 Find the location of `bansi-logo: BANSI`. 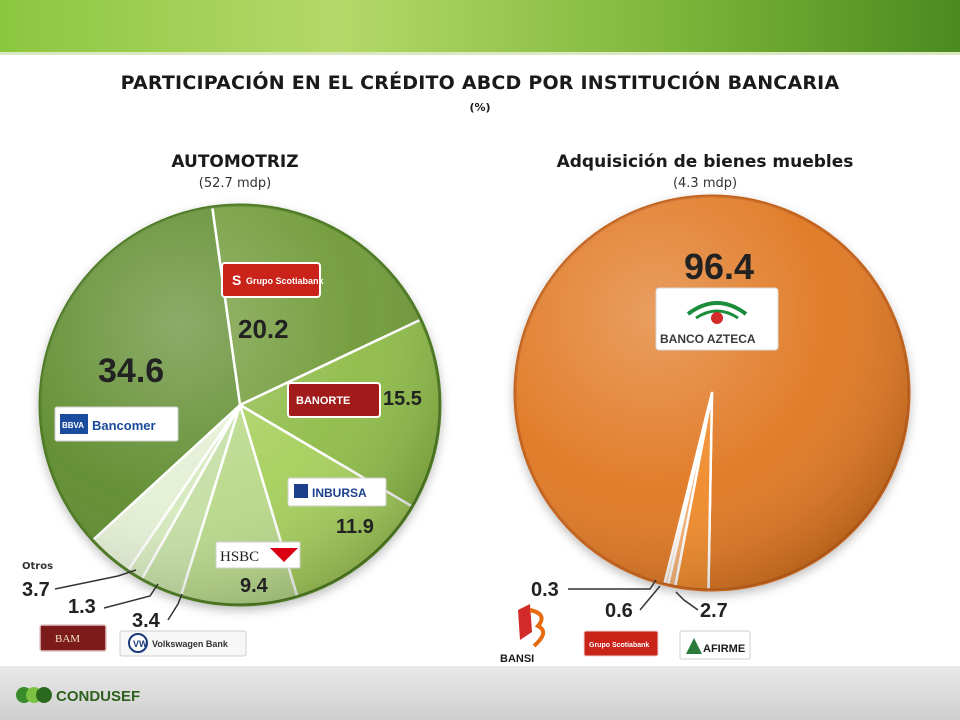

bansi-logo: BANSI is located at coordinates (523, 634).